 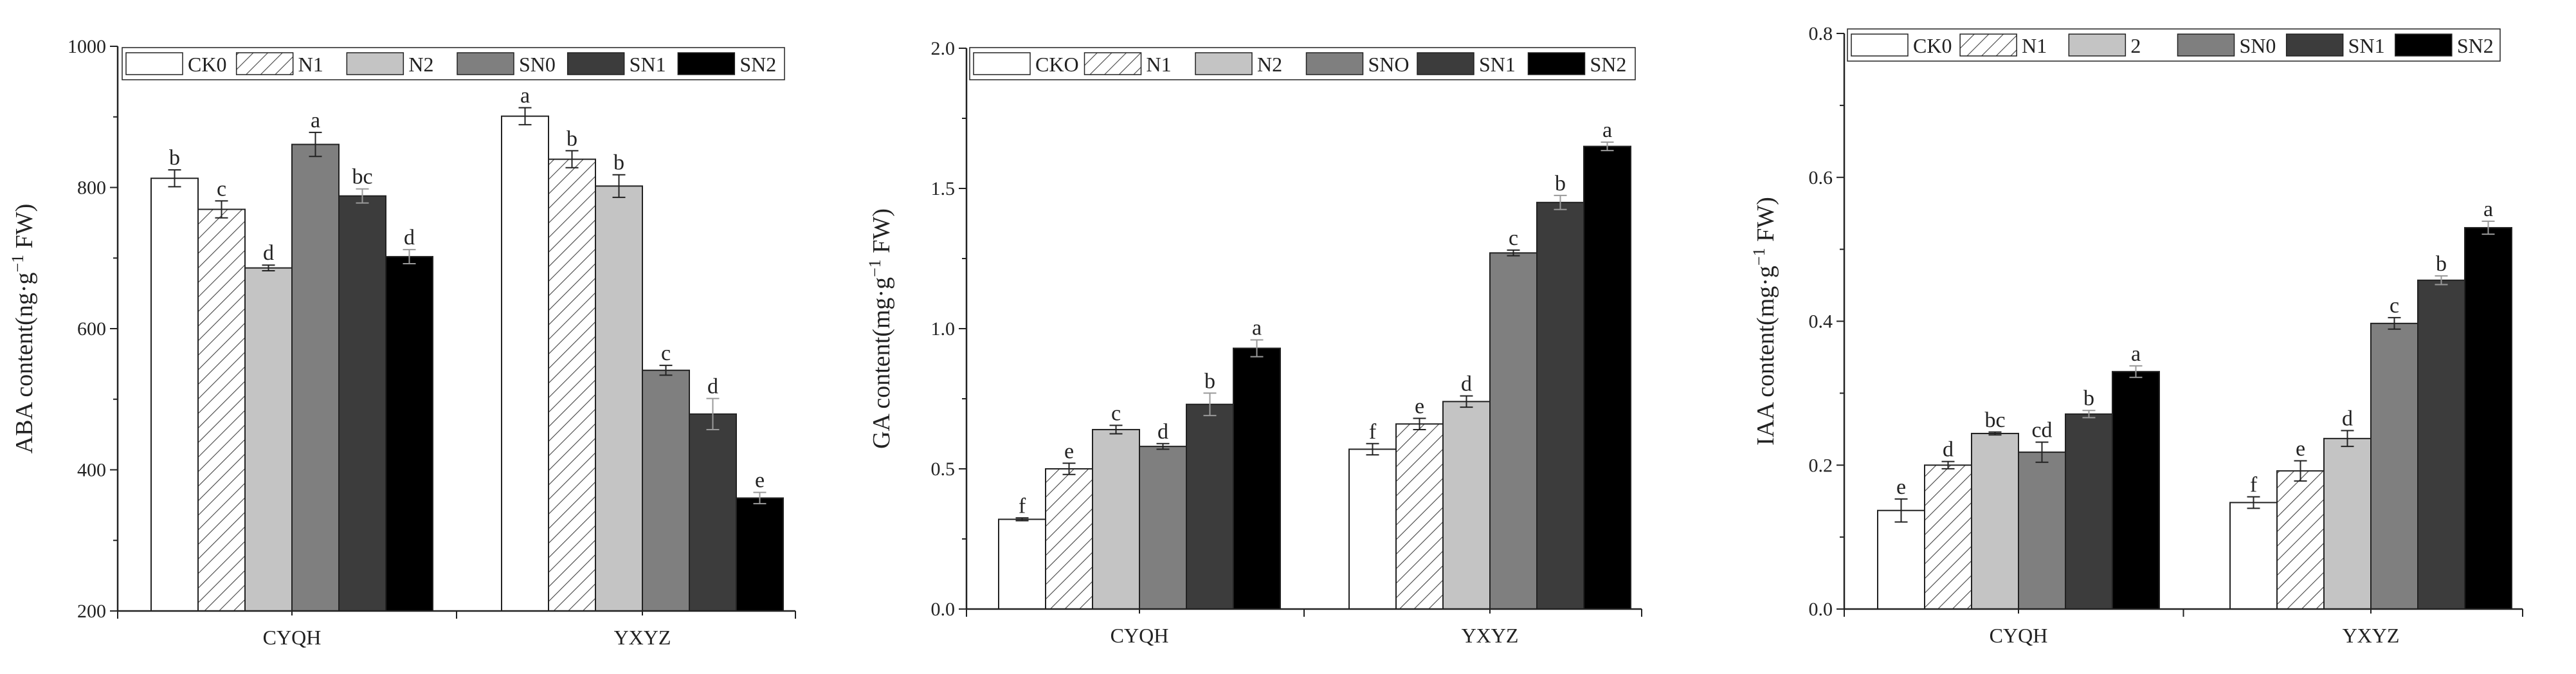 I want to click on y-tick-label: 2.0, so click(x=943, y=48).